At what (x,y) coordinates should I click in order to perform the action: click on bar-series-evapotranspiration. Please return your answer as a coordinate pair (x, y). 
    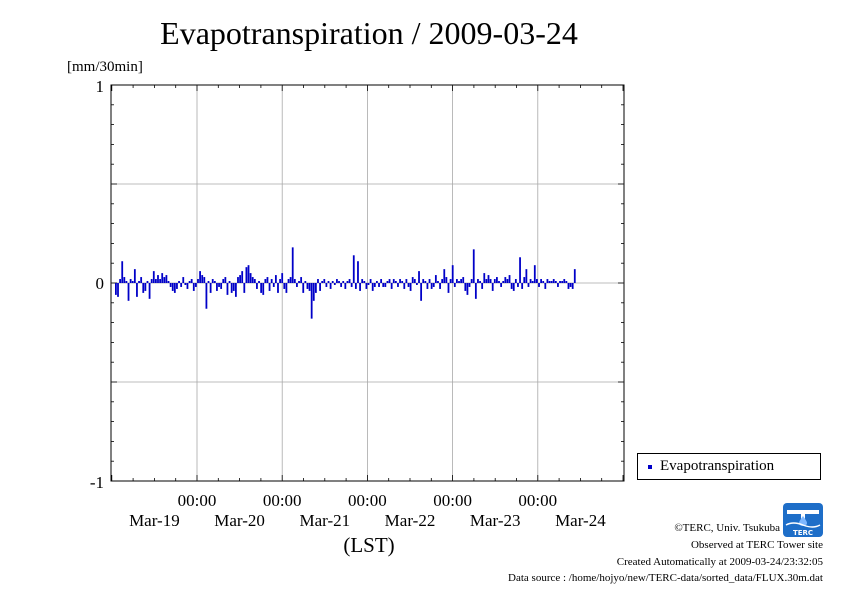
    Looking at the image, I should click on (345, 283).